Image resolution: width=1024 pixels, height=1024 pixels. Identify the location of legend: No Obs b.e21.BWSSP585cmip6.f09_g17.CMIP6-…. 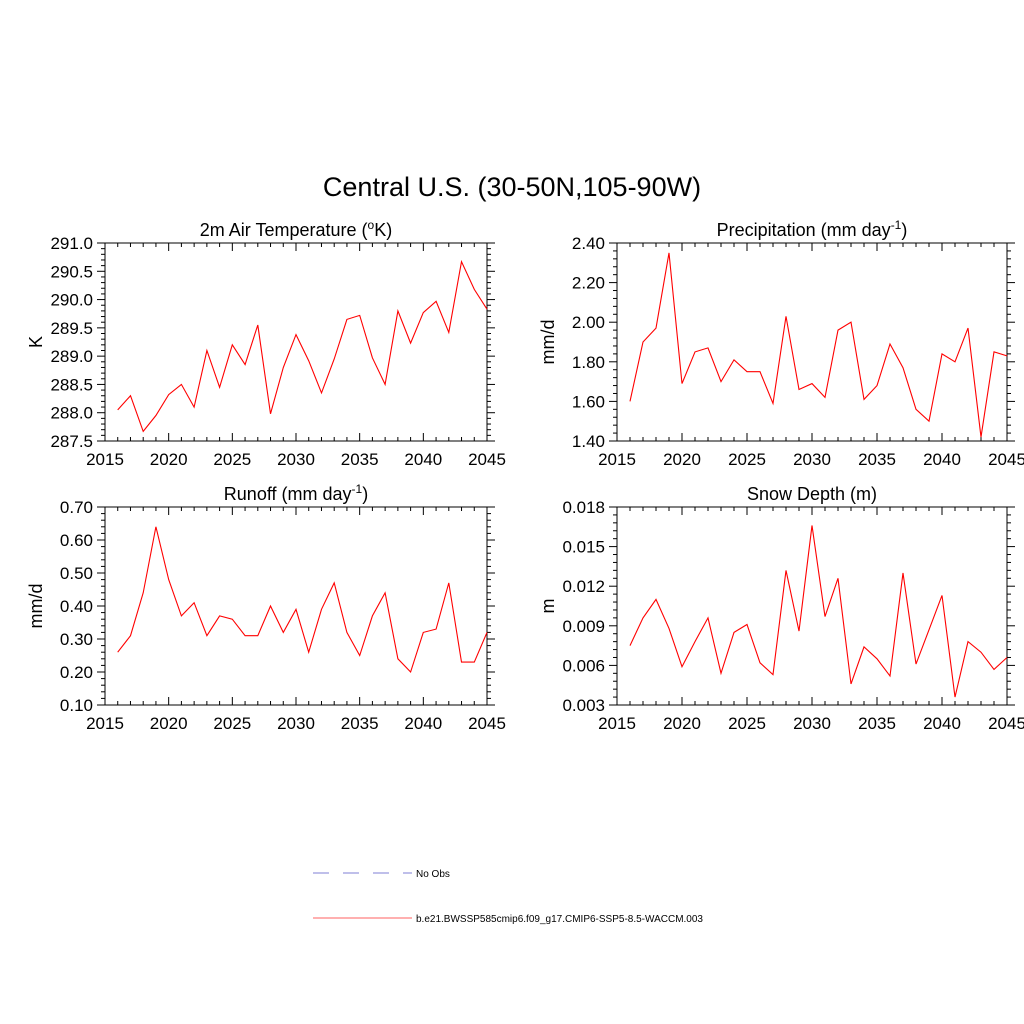
(508, 897).